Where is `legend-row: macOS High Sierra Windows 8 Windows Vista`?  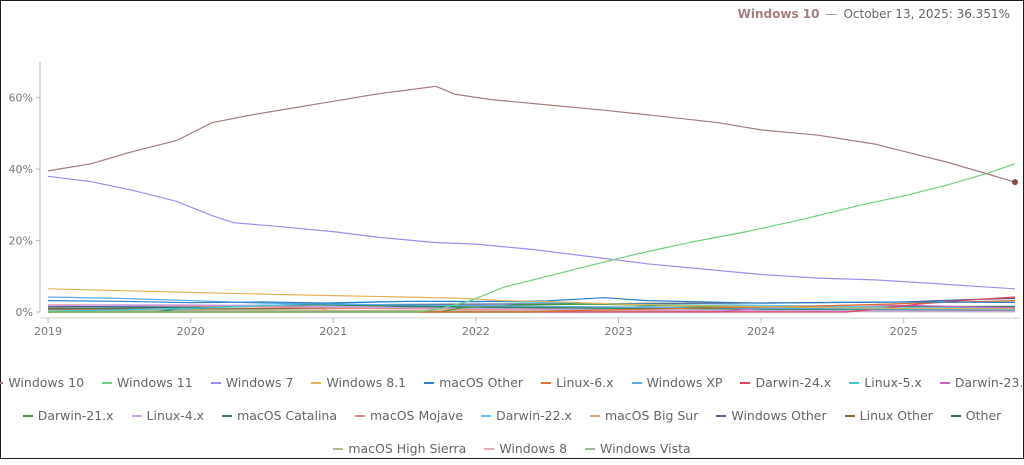
legend-row: macOS High Sierra Windows 8 Windows Vista is located at coordinates (512, 448).